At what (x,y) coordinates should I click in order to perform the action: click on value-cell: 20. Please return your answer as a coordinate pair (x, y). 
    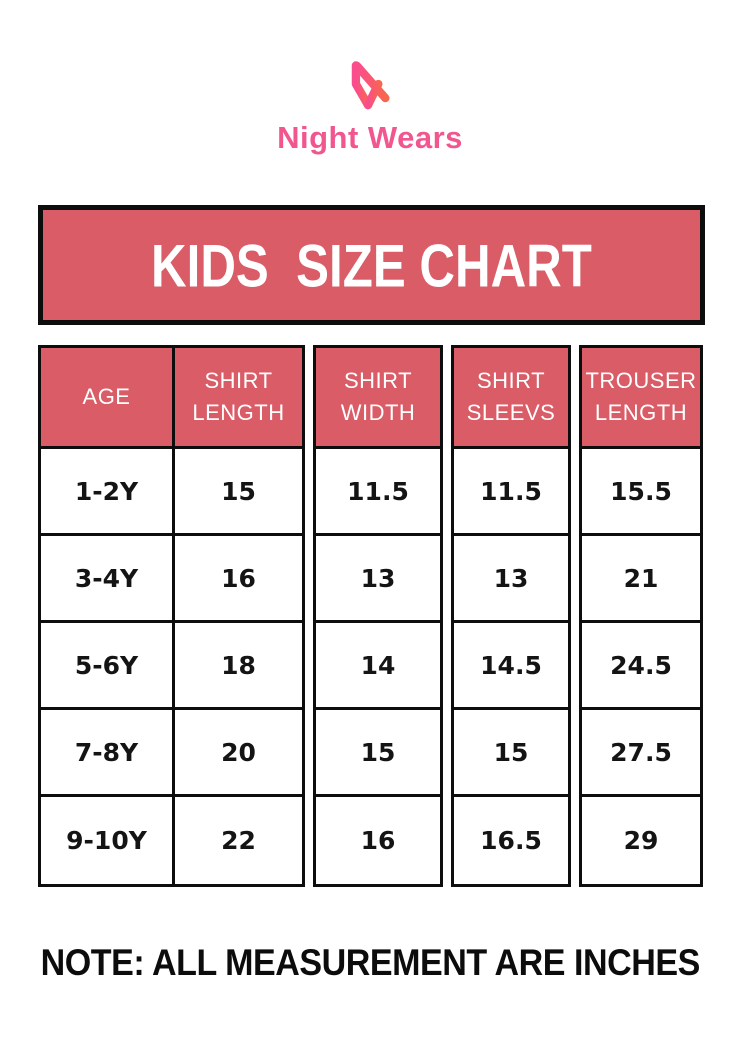
    Looking at the image, I should click on (238, 753).